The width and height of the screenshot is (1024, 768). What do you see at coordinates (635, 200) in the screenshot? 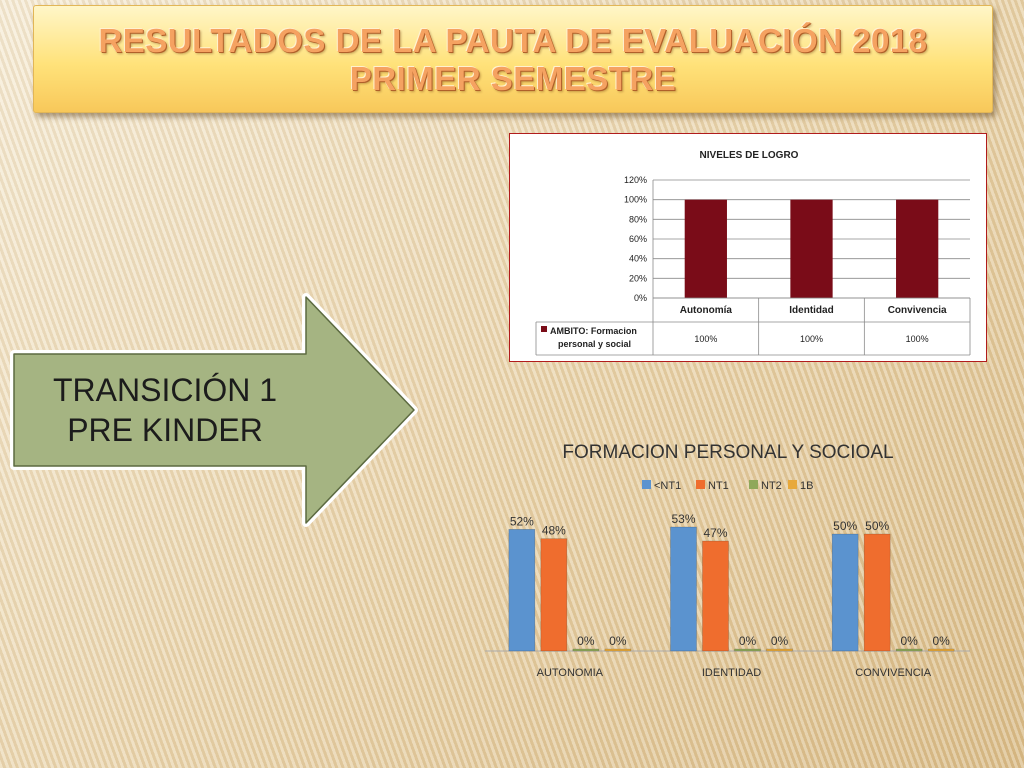
I see `chart1-y-tick: 100%` at bounding box center [635, 200].